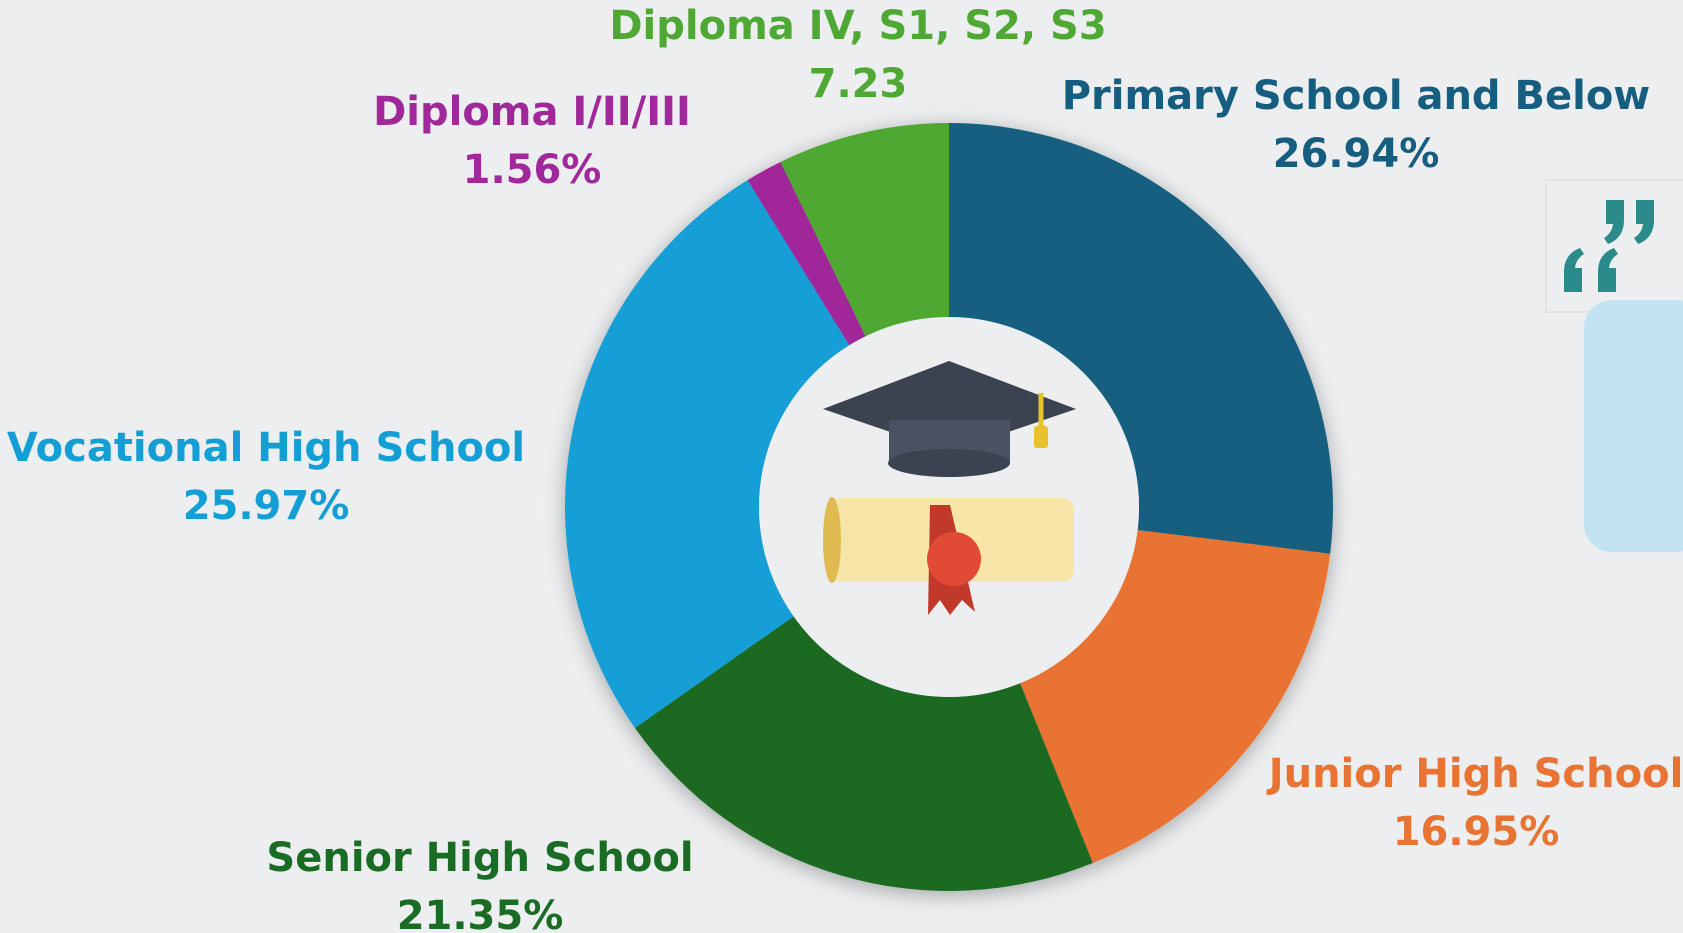 The image size is (1683, 933). I want to click on category-label: Primary School and Below, so click(1356, 96).